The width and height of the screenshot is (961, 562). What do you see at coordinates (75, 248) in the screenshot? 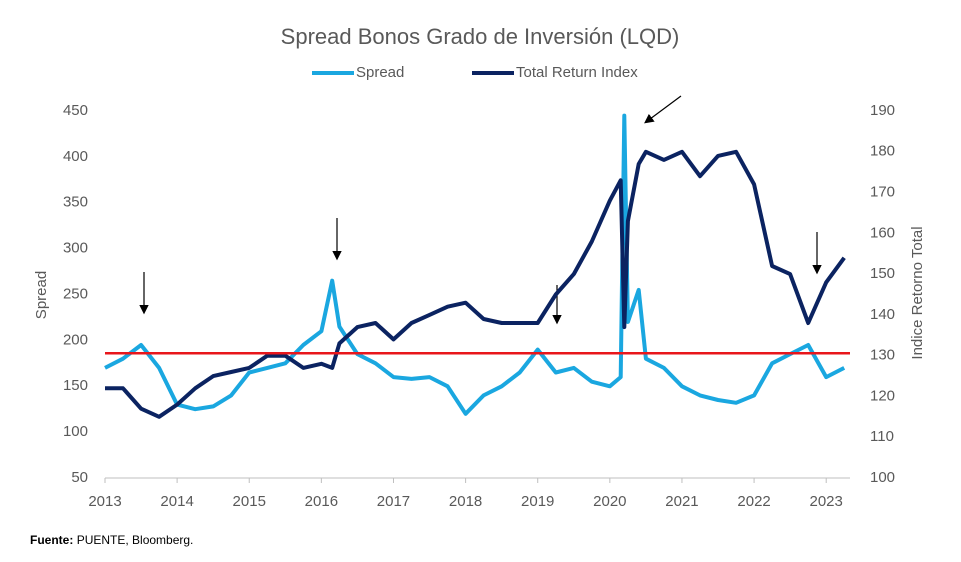
I see `y-tick-label: 300` at bounding box center [75, 248].